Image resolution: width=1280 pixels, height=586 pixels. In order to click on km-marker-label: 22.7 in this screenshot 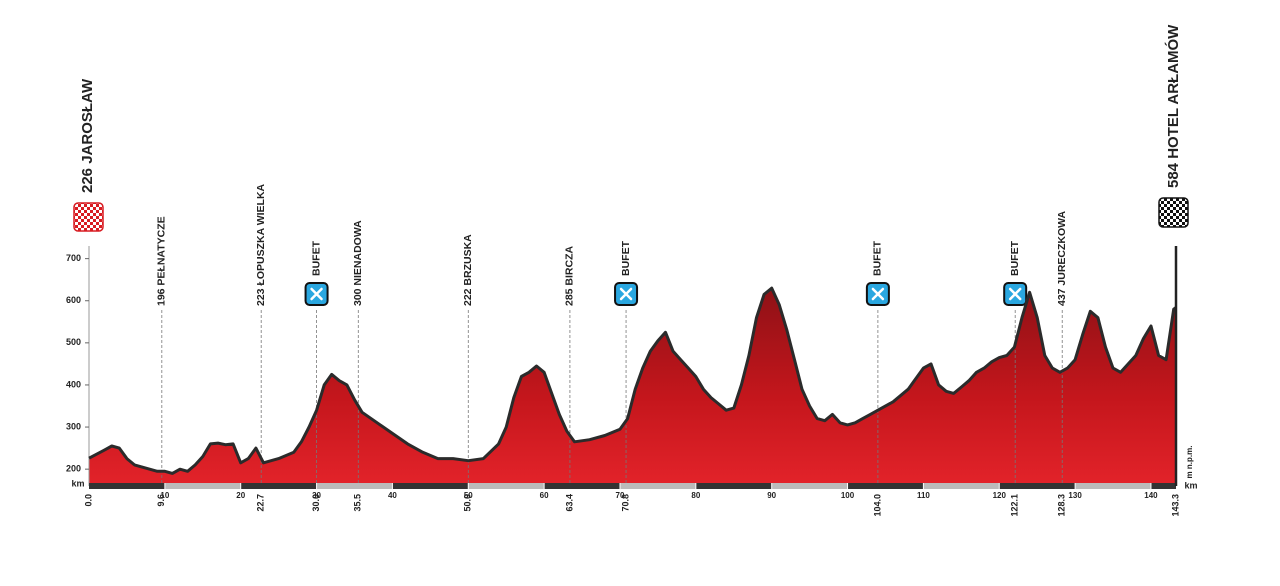, I will do `click(261, 503)`.